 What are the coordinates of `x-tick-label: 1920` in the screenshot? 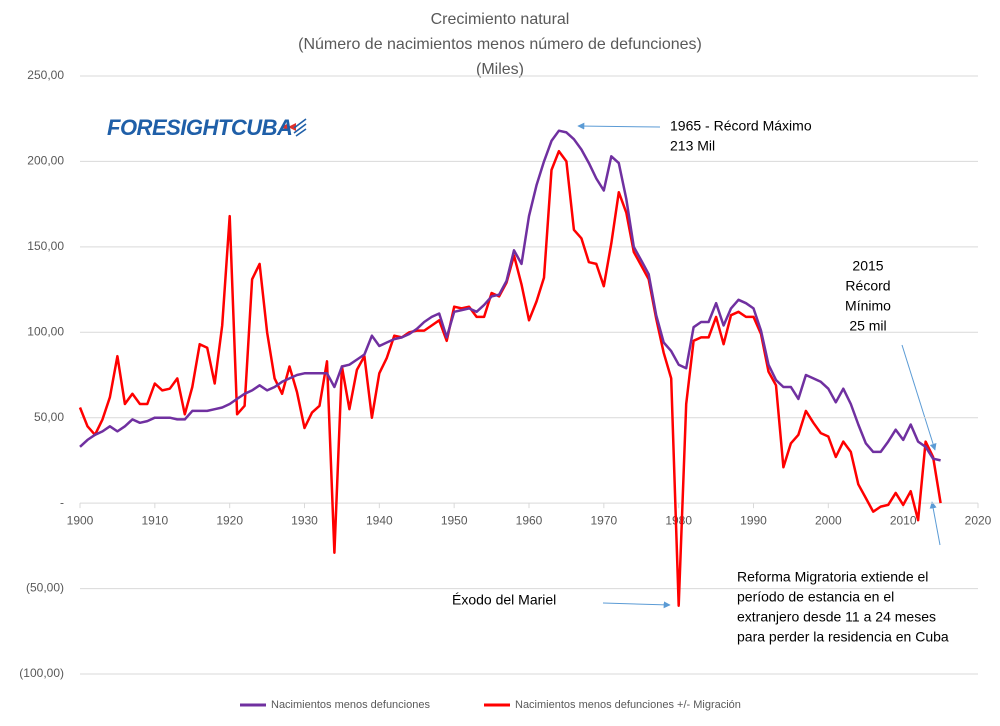 It's located at (229, 520).